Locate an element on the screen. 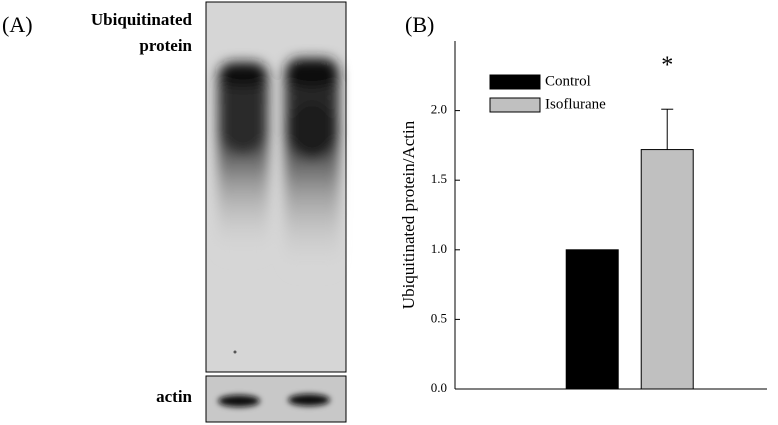 This screenshot has height=425, width=778. y-tick-label: 2.0 is located at coordinates (439, 109).